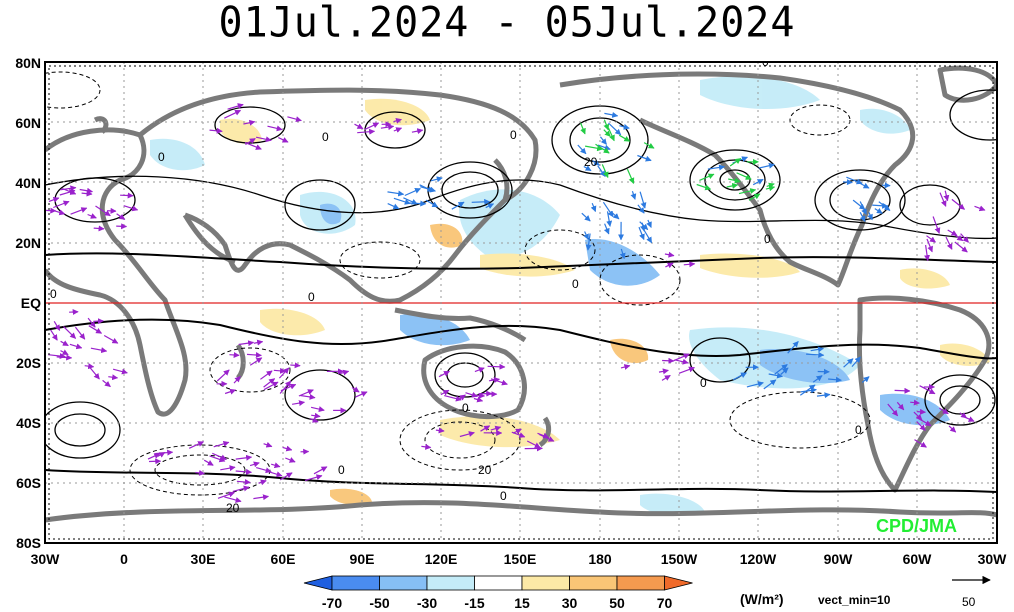 This screenshot has width=1014, height=612. What do you see at coordinates (379, 603) in the screenshot?
I see `colorbar-tick-label: -50` at bounding box center [379, 603].